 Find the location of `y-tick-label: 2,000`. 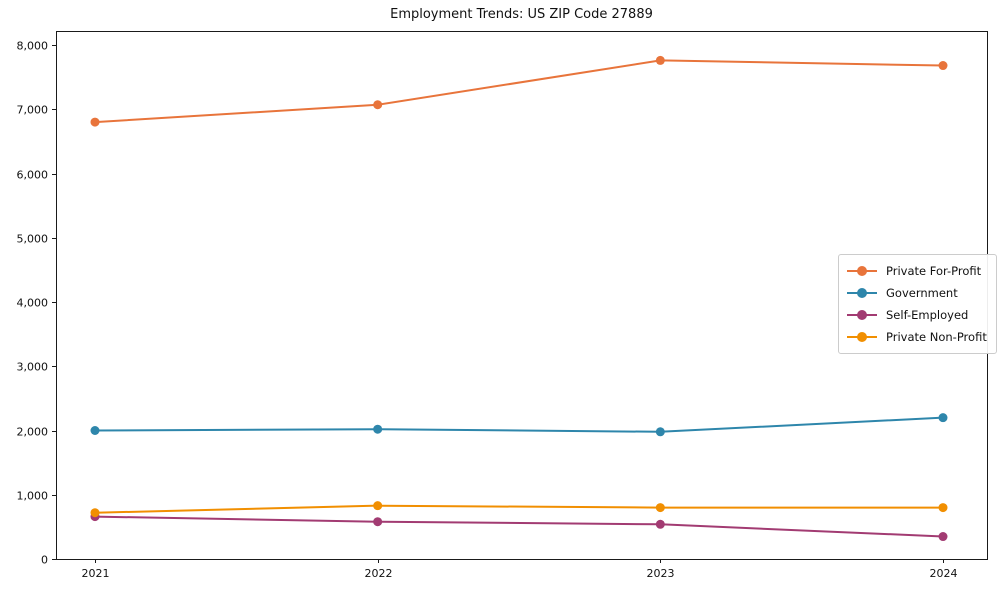

y-tick-label: 2,000 is located at coordinates (33, 432).